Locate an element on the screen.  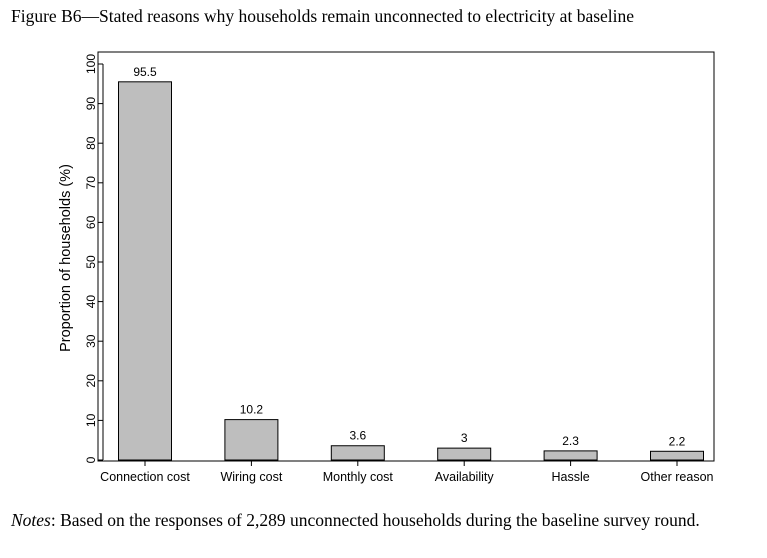
x-tick-label: Hassle is located at coordinates (570, 477).